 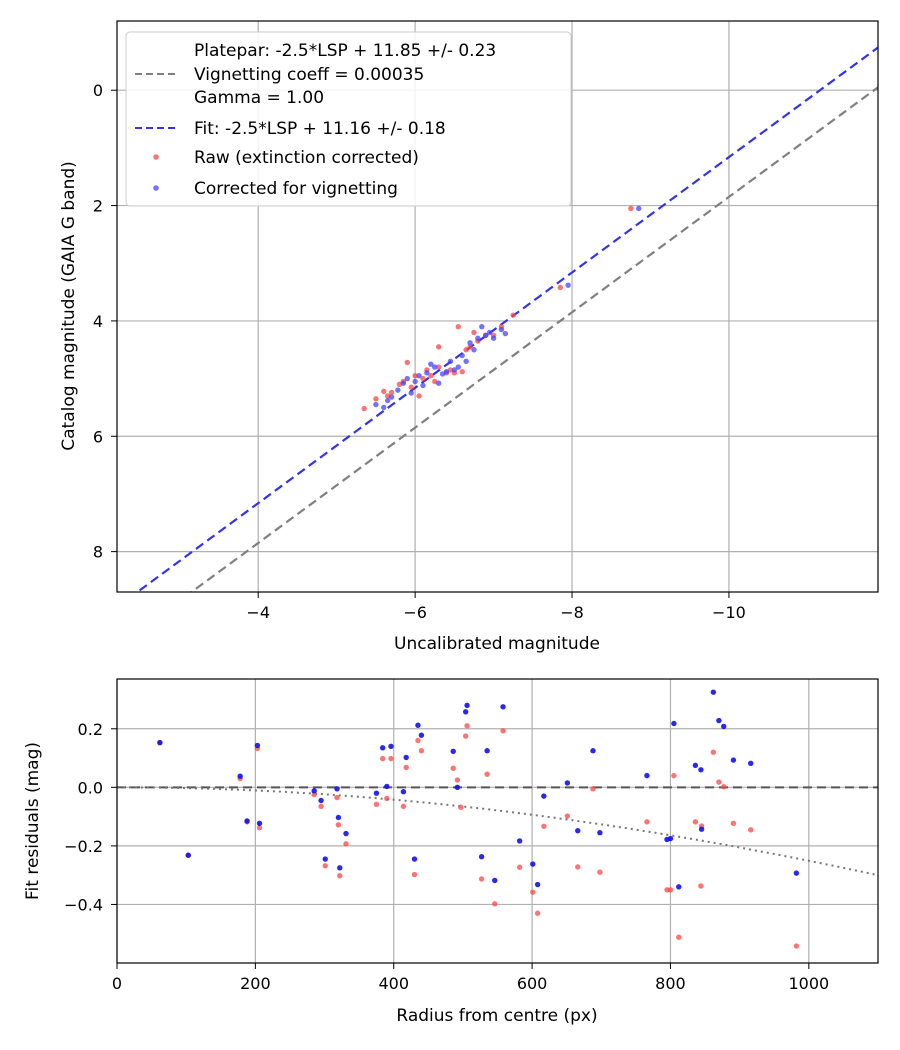 I want to click on legend-raw-label: Raw (extinction corrected), so click(x=306, y=158).